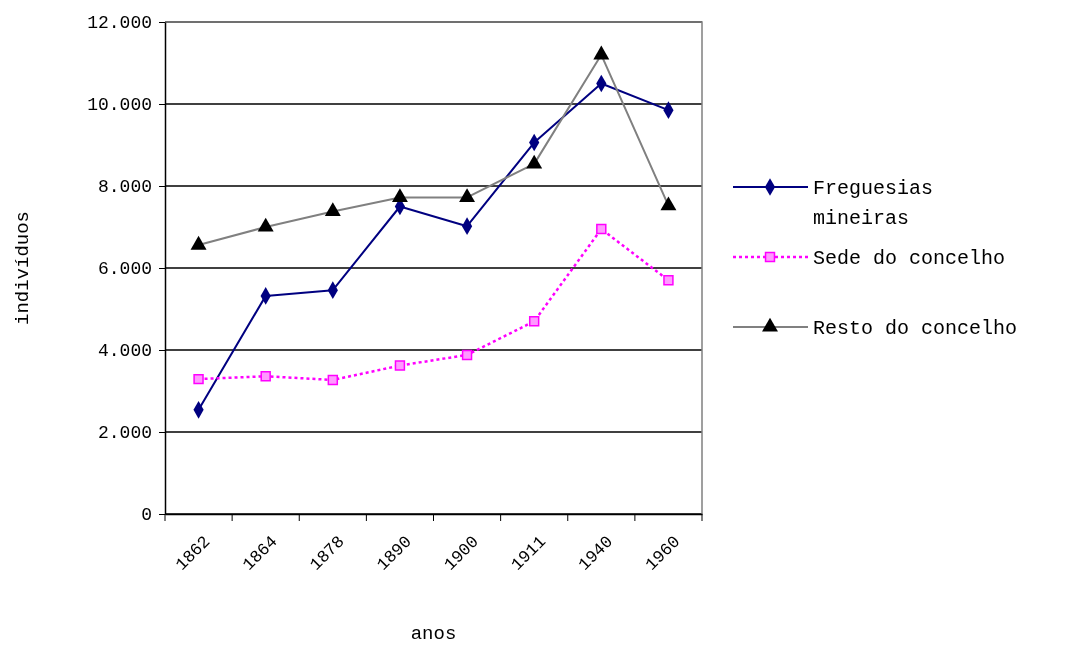 The width and height of the screenshot is (1077, 648). What do you see at coordinates (433, 634) in the screenshot?
I see `x-axis-title: anos` at bounding box center [433, 634].